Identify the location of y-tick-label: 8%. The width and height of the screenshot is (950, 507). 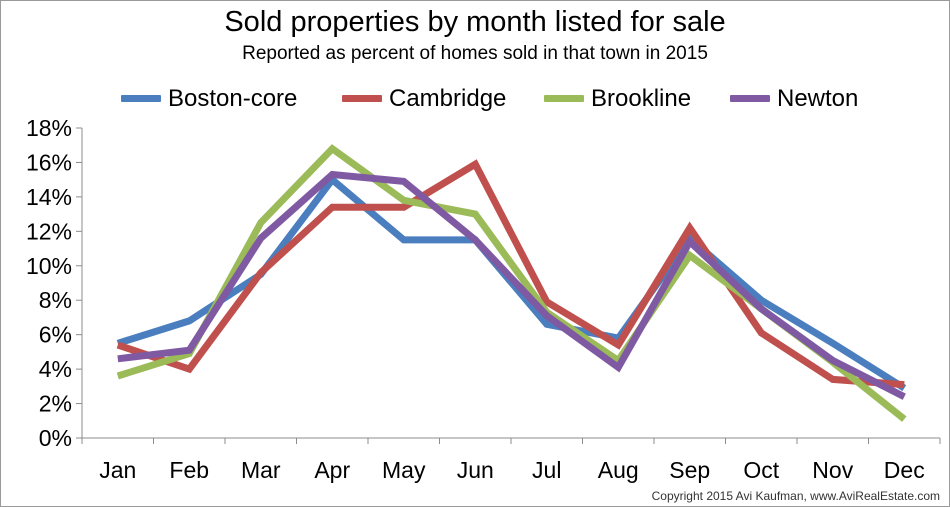
(55, 300).